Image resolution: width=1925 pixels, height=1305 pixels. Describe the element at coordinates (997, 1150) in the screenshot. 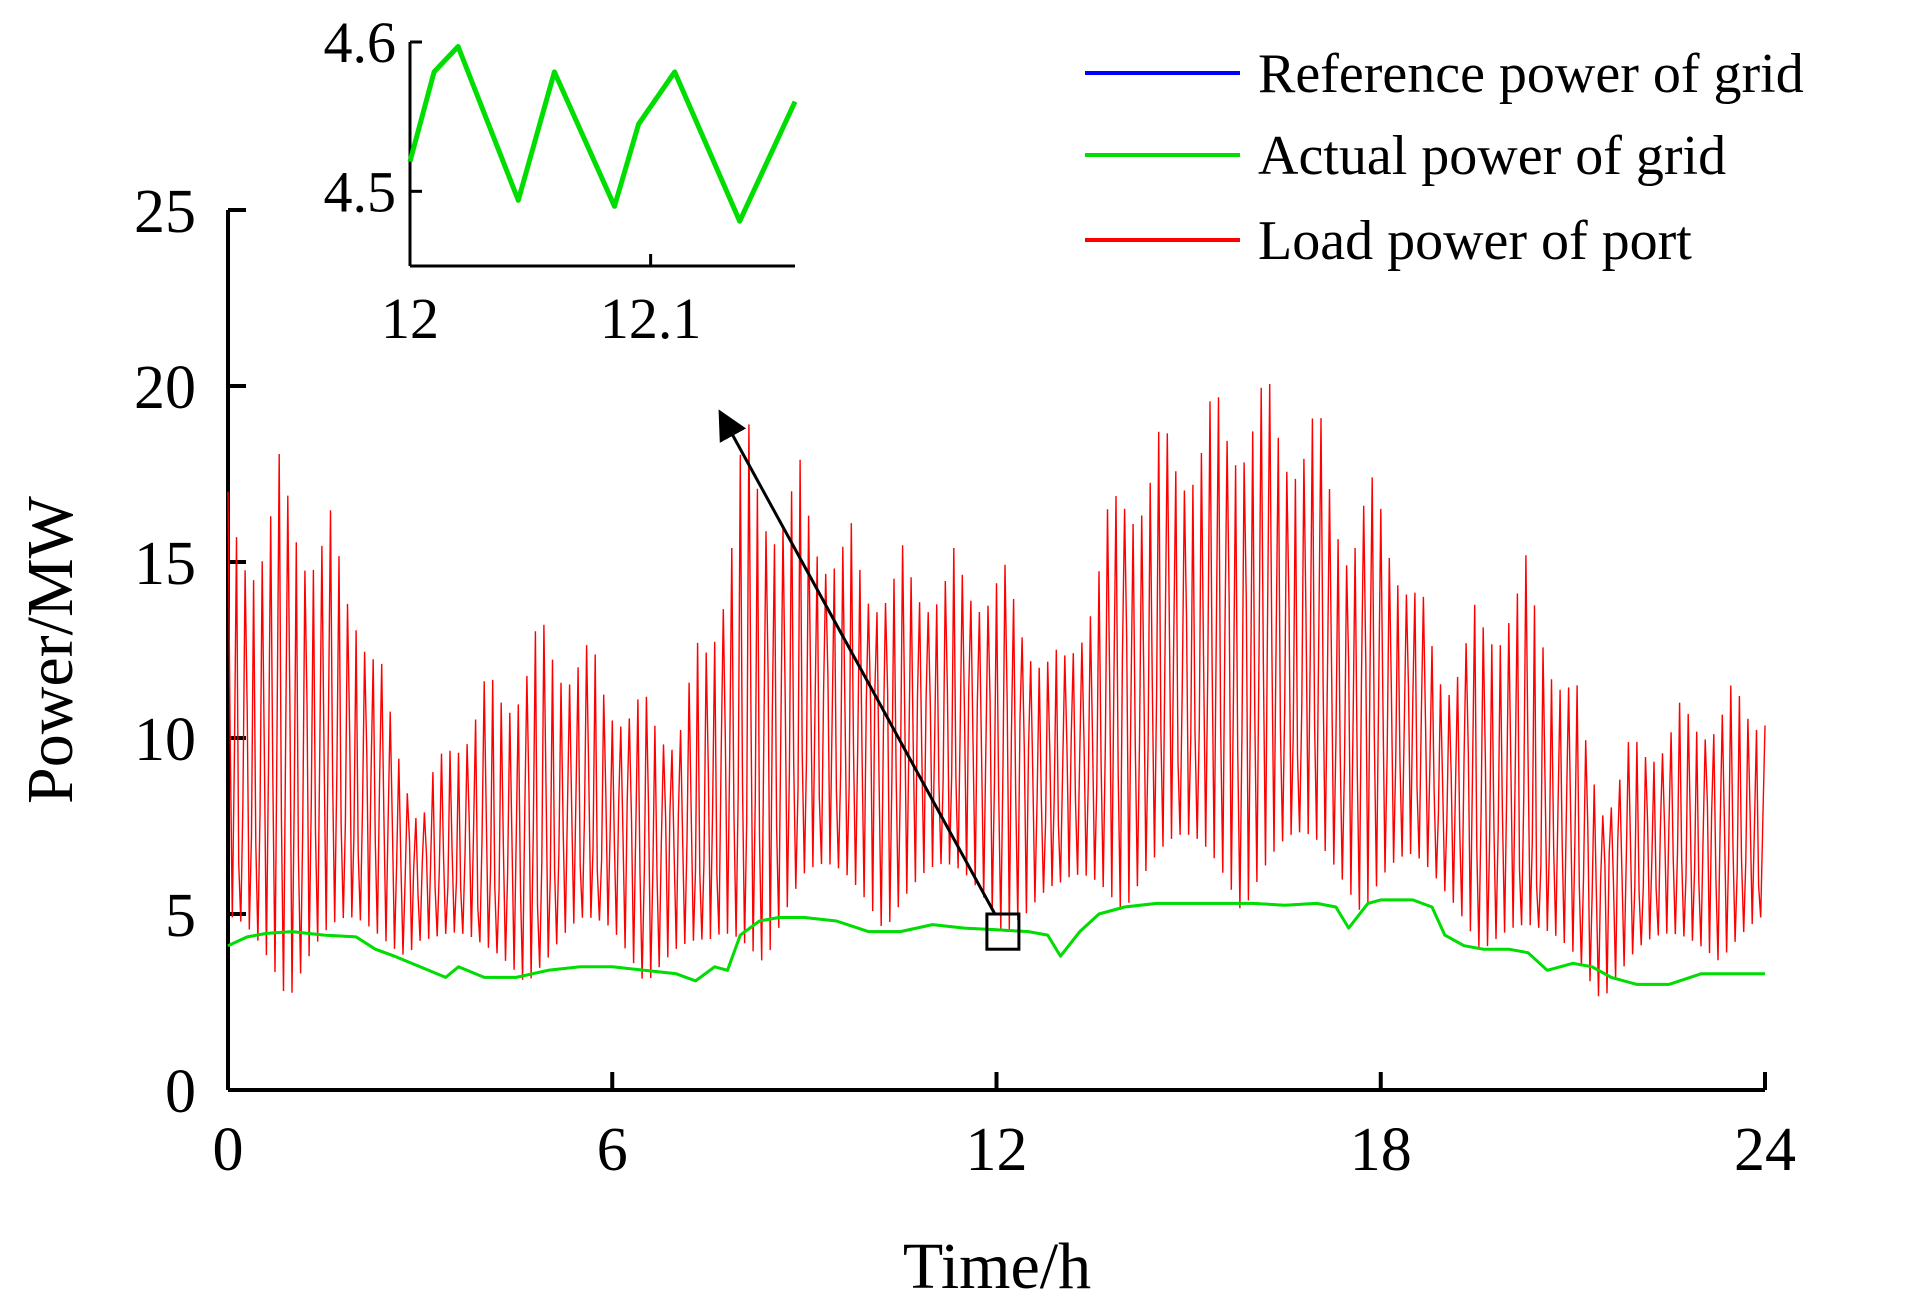

I see `x-tick-label: 12` at that location.